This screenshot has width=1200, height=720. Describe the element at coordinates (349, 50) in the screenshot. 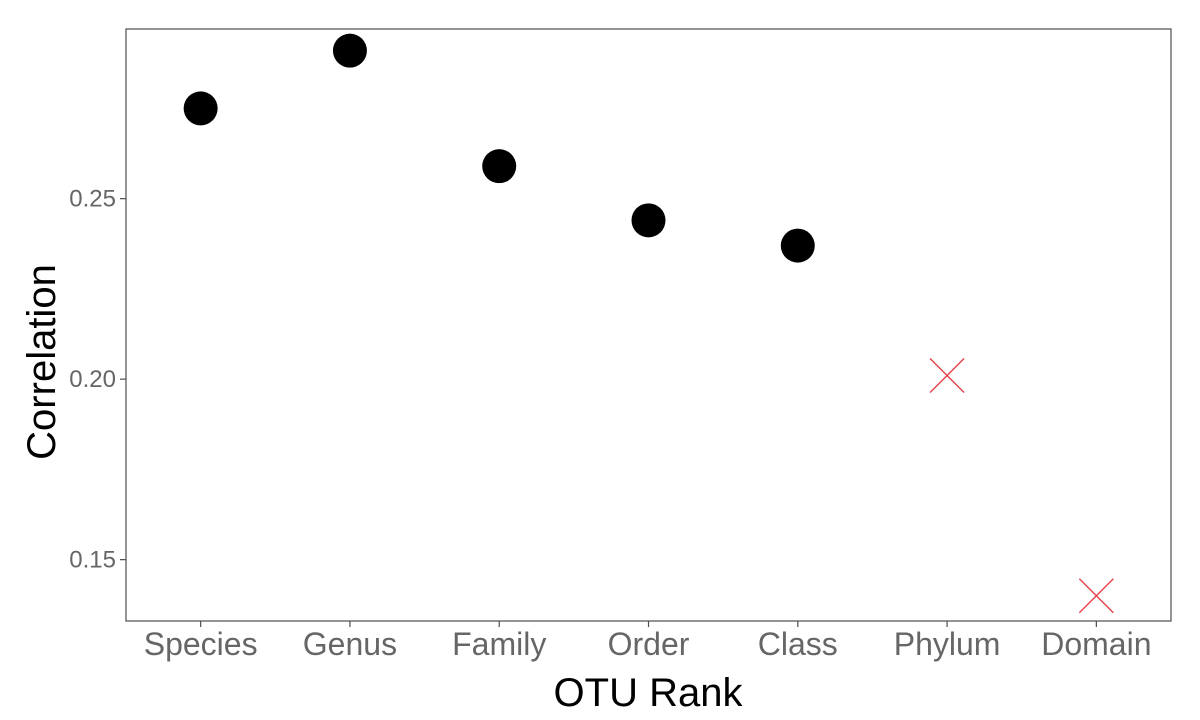

I see `point-genus` at that location.